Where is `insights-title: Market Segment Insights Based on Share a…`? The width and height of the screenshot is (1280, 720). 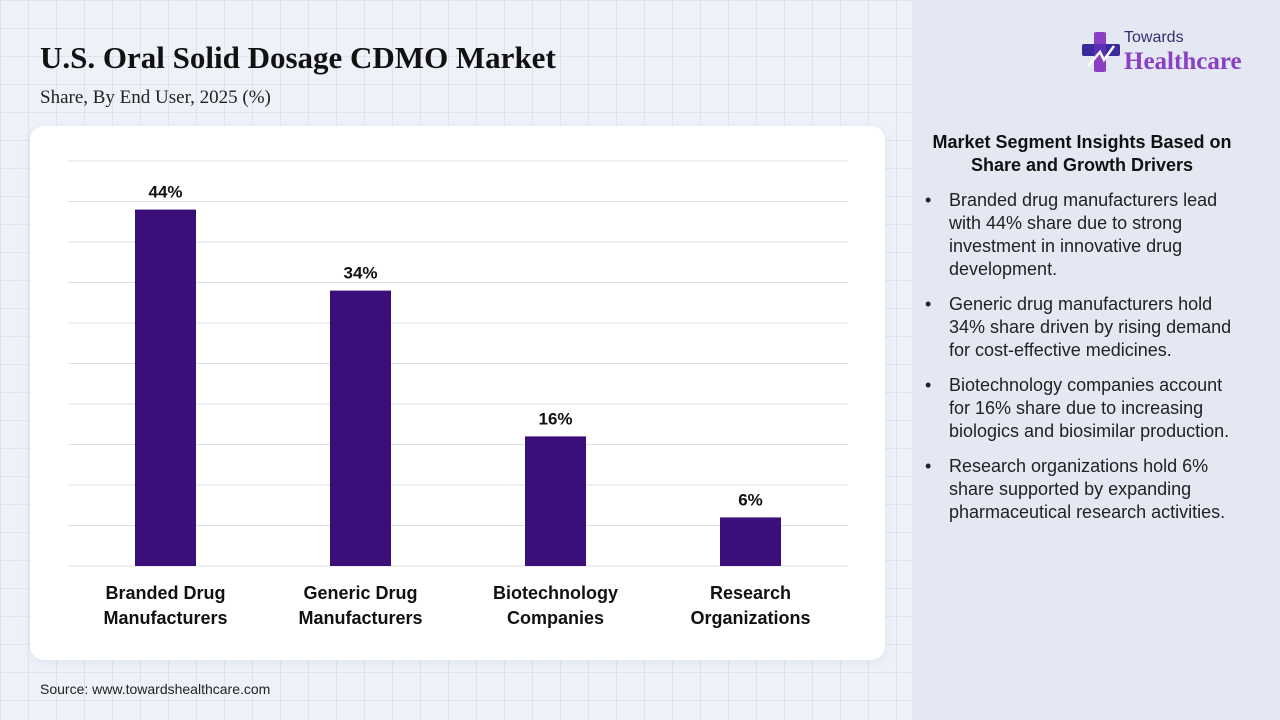
insights-title: Market Segment Insights Based on Share a… is located at coordinates (1082, 153).